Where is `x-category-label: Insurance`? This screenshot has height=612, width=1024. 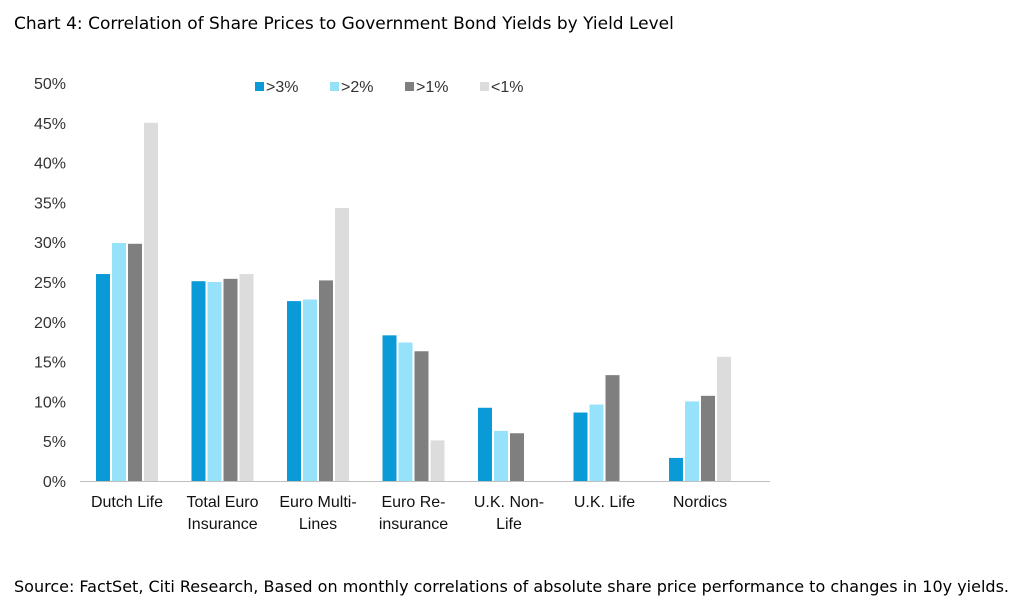 x-category-label: Insurance is located at coordinates (222, 524).